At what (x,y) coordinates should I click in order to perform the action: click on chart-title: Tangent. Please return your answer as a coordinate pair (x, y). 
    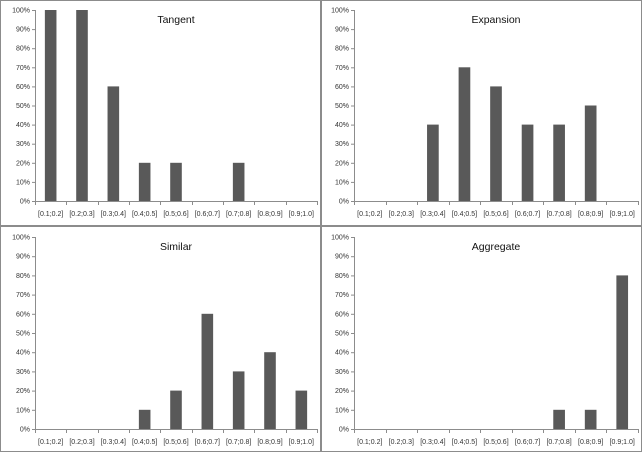
    Looking at the image, I should click on (175, 20).